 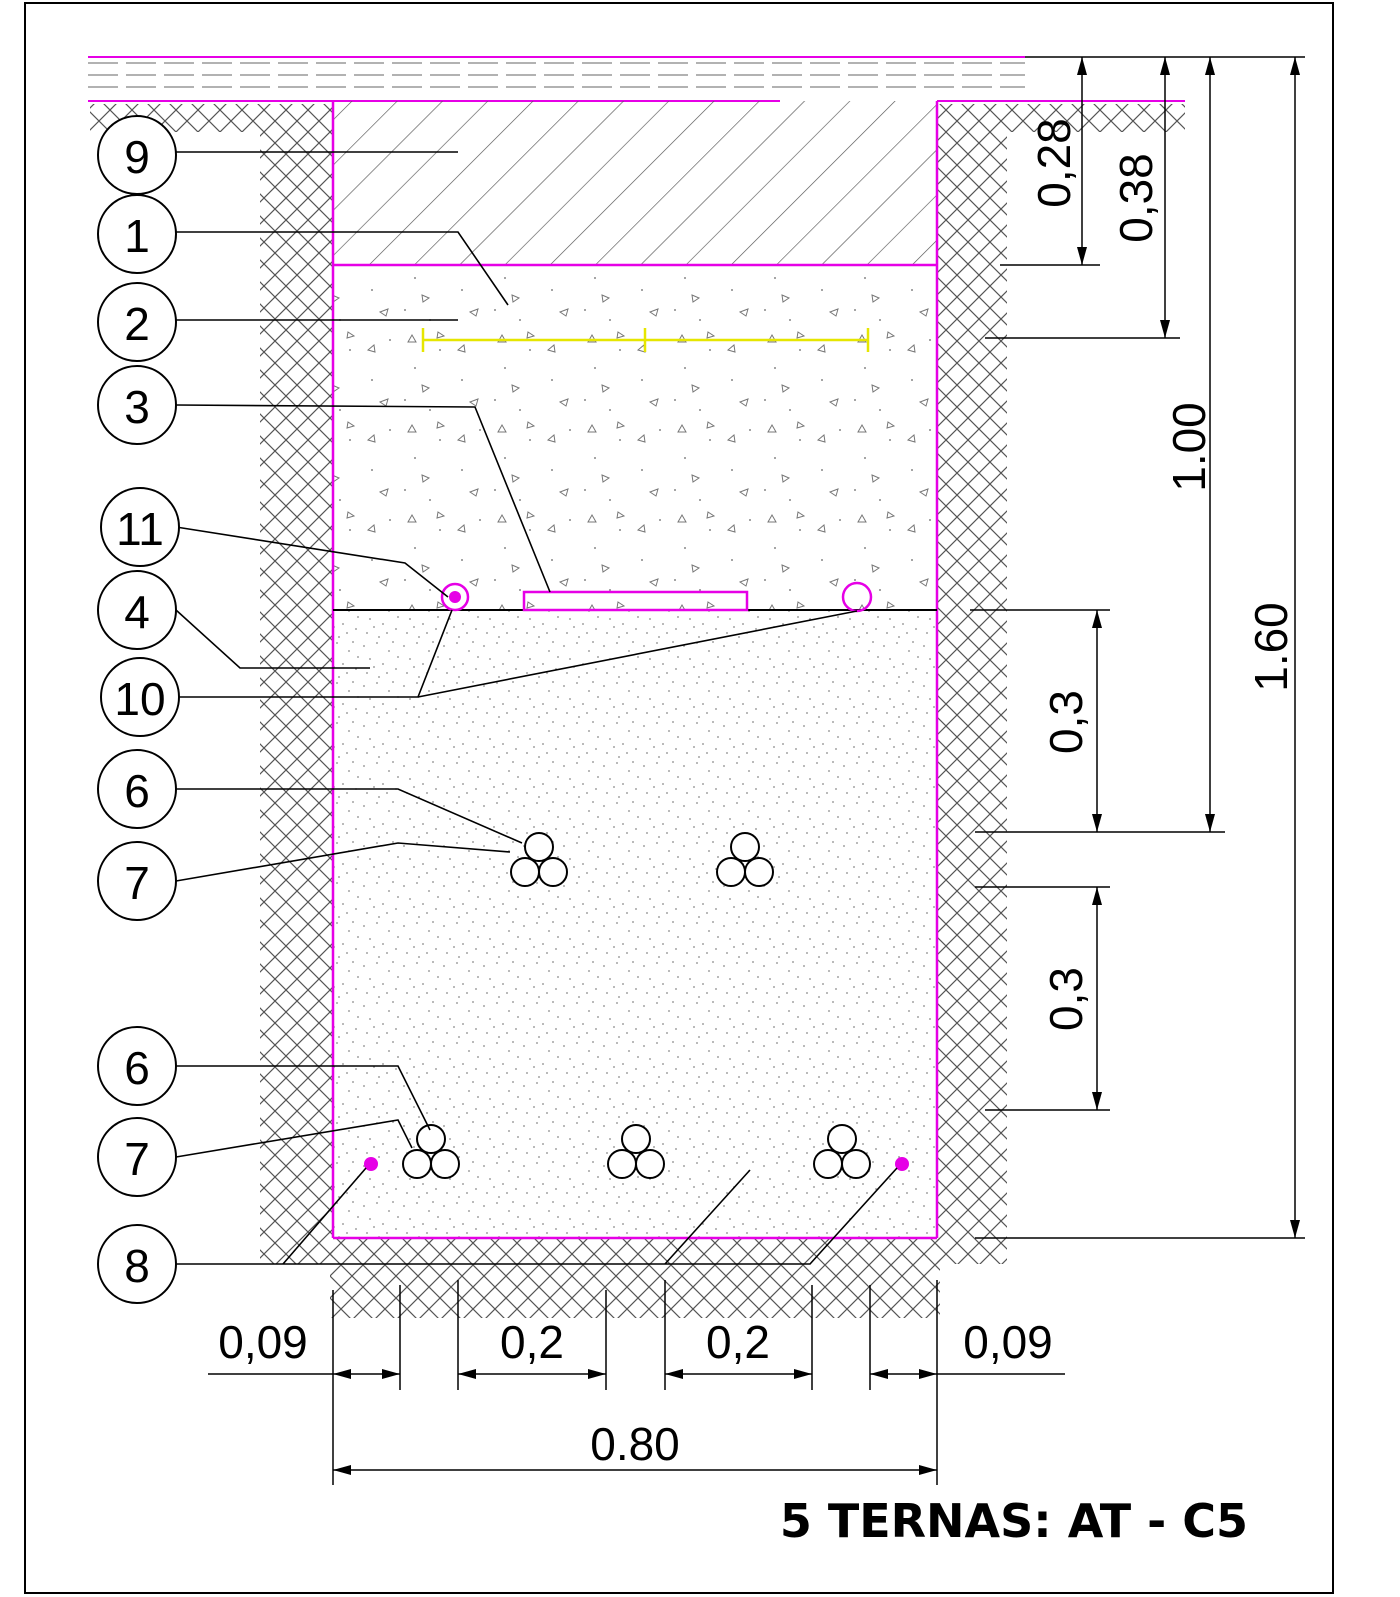 What do you see at coordinates (645, 340) in the screenshot?
I see `warning-tape` at bounding box center [645, 340].